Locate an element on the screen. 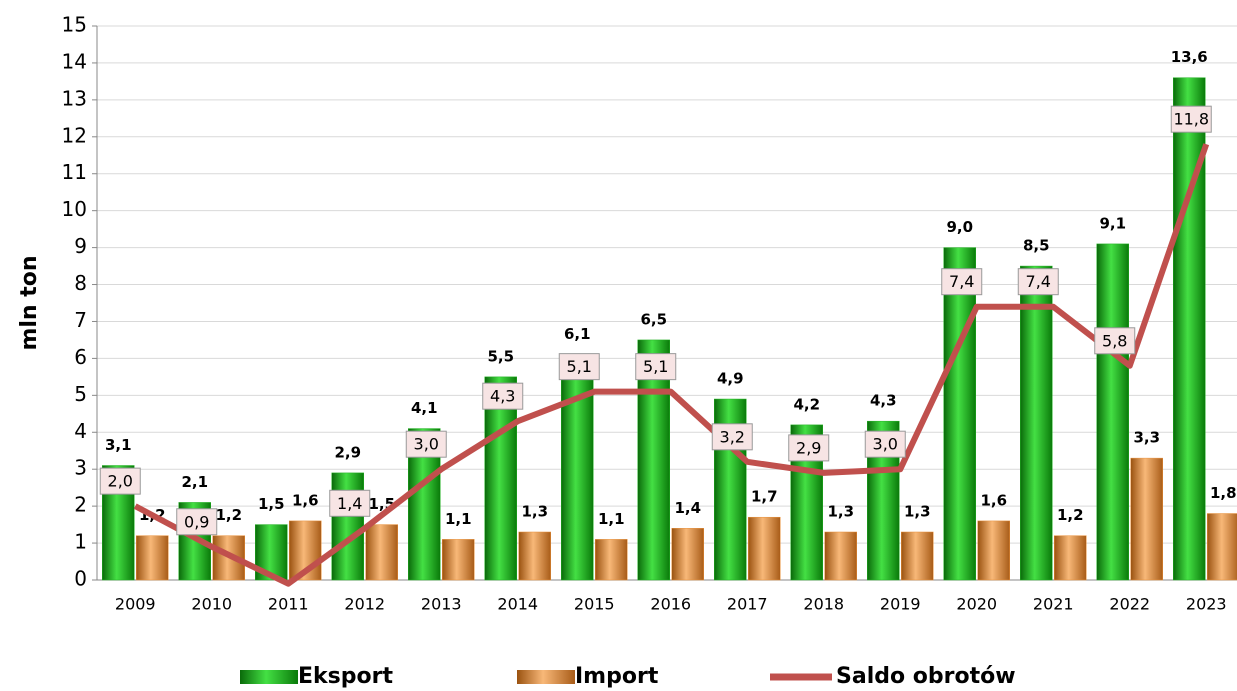 This screenshot has width=1237, height=691. x-tick-label: 2013 is located at coordinates (441, 604).